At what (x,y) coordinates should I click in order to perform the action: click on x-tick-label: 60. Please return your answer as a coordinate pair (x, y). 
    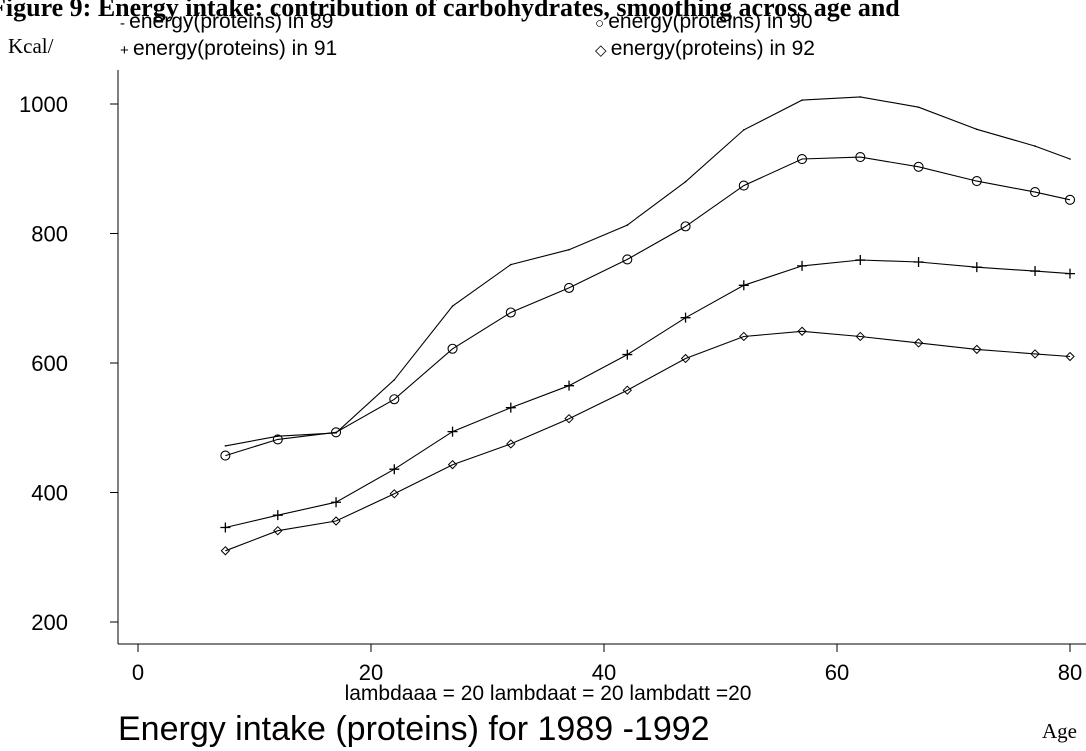
    Looking at the image, I should click on (837, 672).